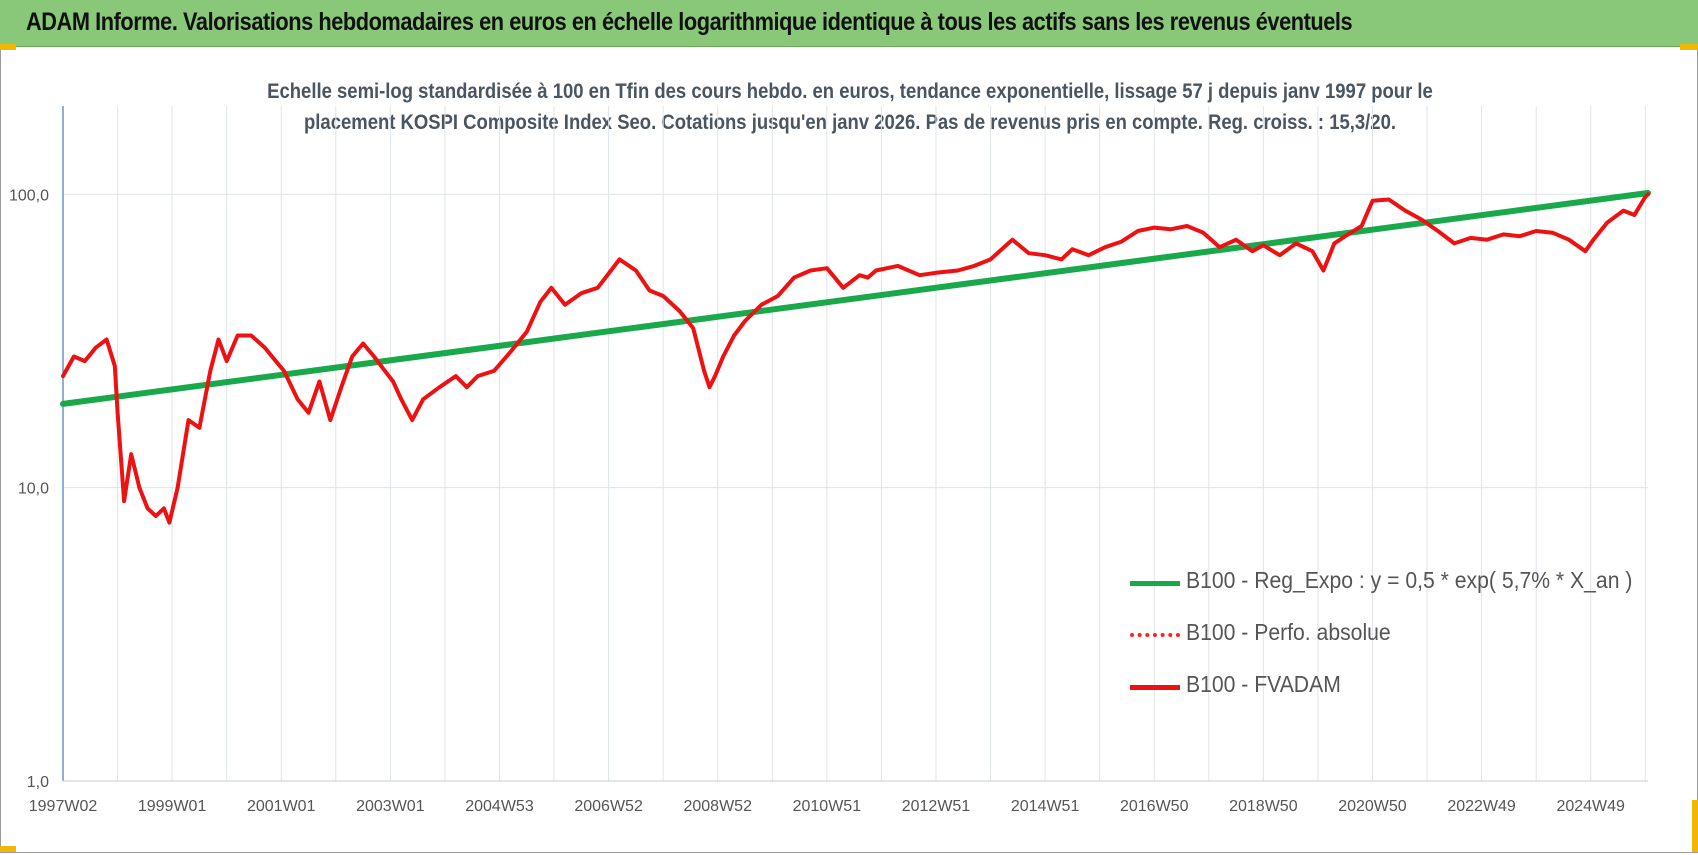 Image resolution: width=1698 pixels, height=855 pixels. What do you see at coordinates (29, 195) in the screenshot?
I see `y-tick-label: 100,0` at bounding box center [29, 195].